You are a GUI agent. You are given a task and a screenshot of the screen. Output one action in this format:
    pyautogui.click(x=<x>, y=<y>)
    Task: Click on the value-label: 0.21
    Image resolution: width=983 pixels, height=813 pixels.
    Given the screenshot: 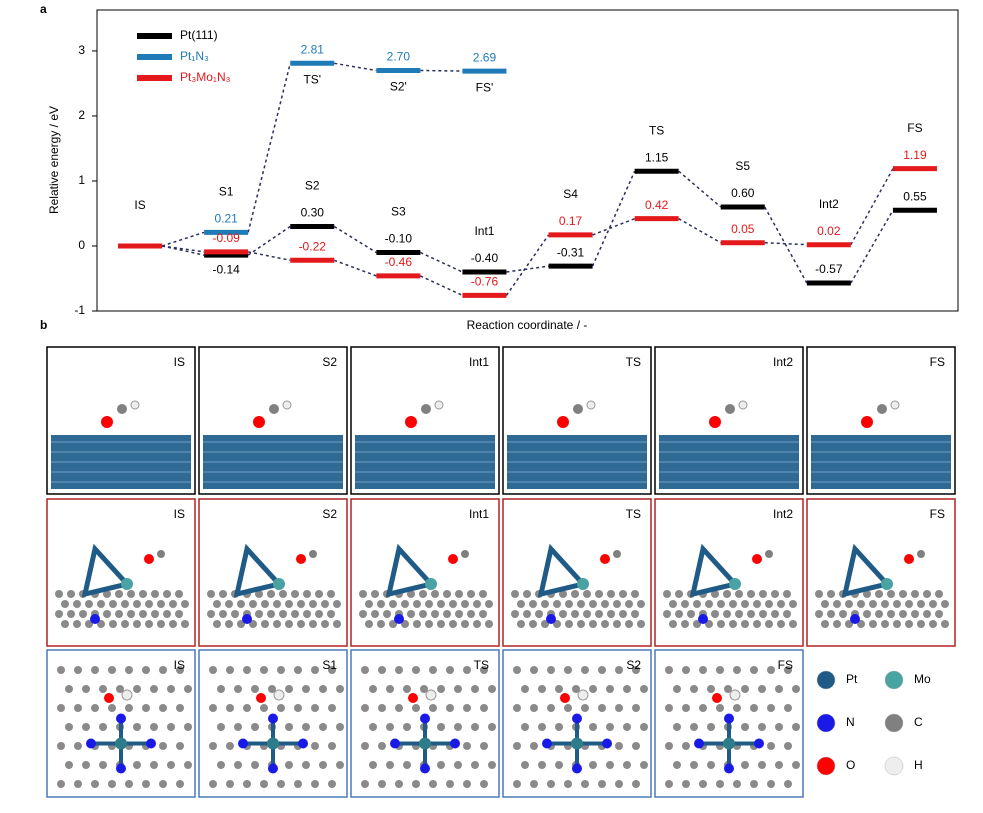 What is the action you would take?
    pyautogui.click(x=226, y=219)
    